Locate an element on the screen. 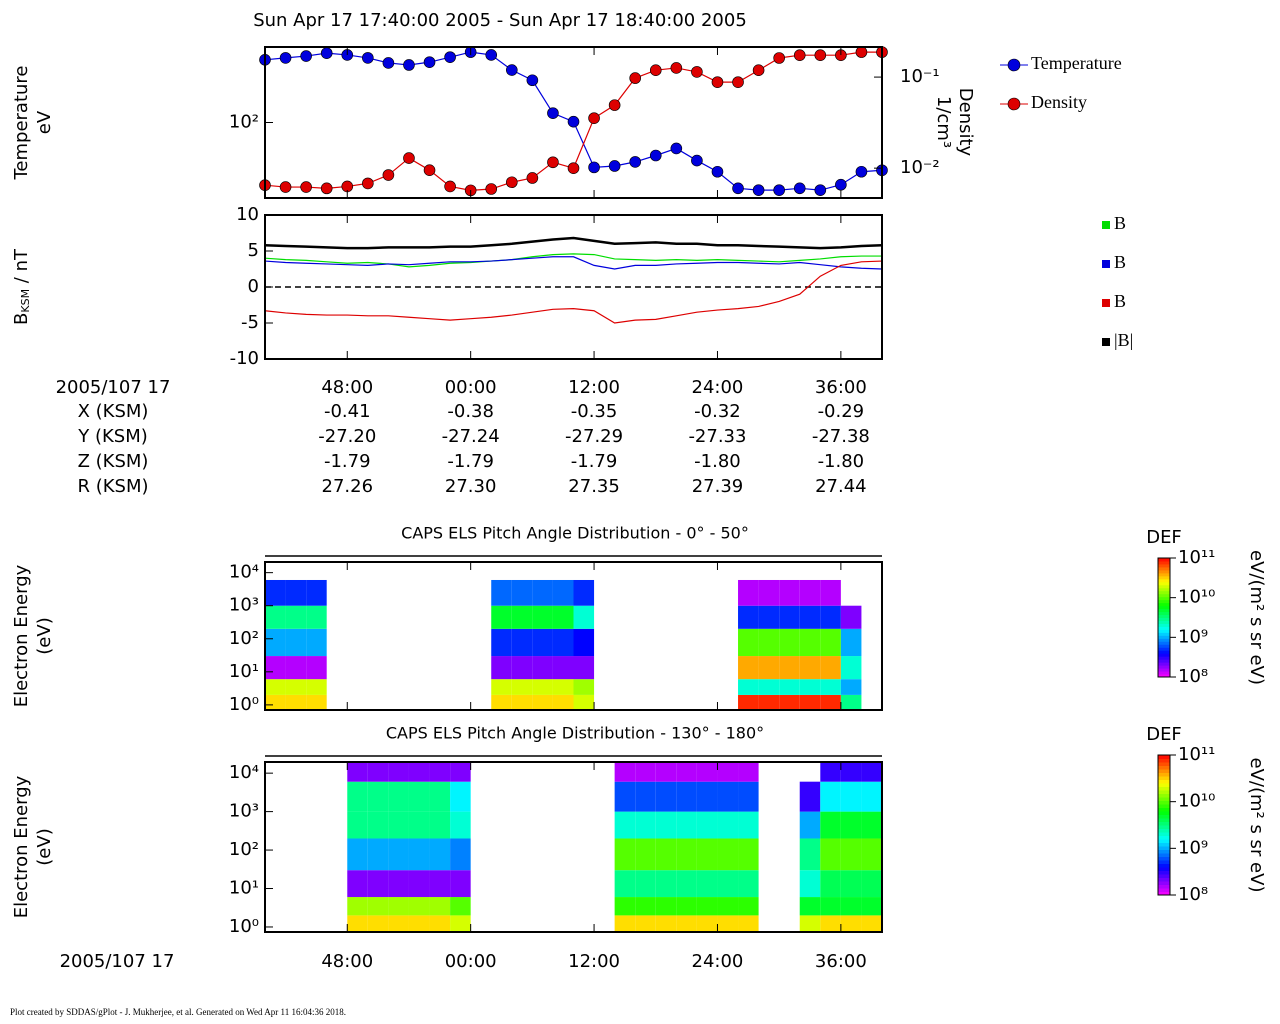 This screenshot has height=1024, width=1280. colorbar-unit: eV/(m² s sr eV) is located at coordinates (1256, 825).